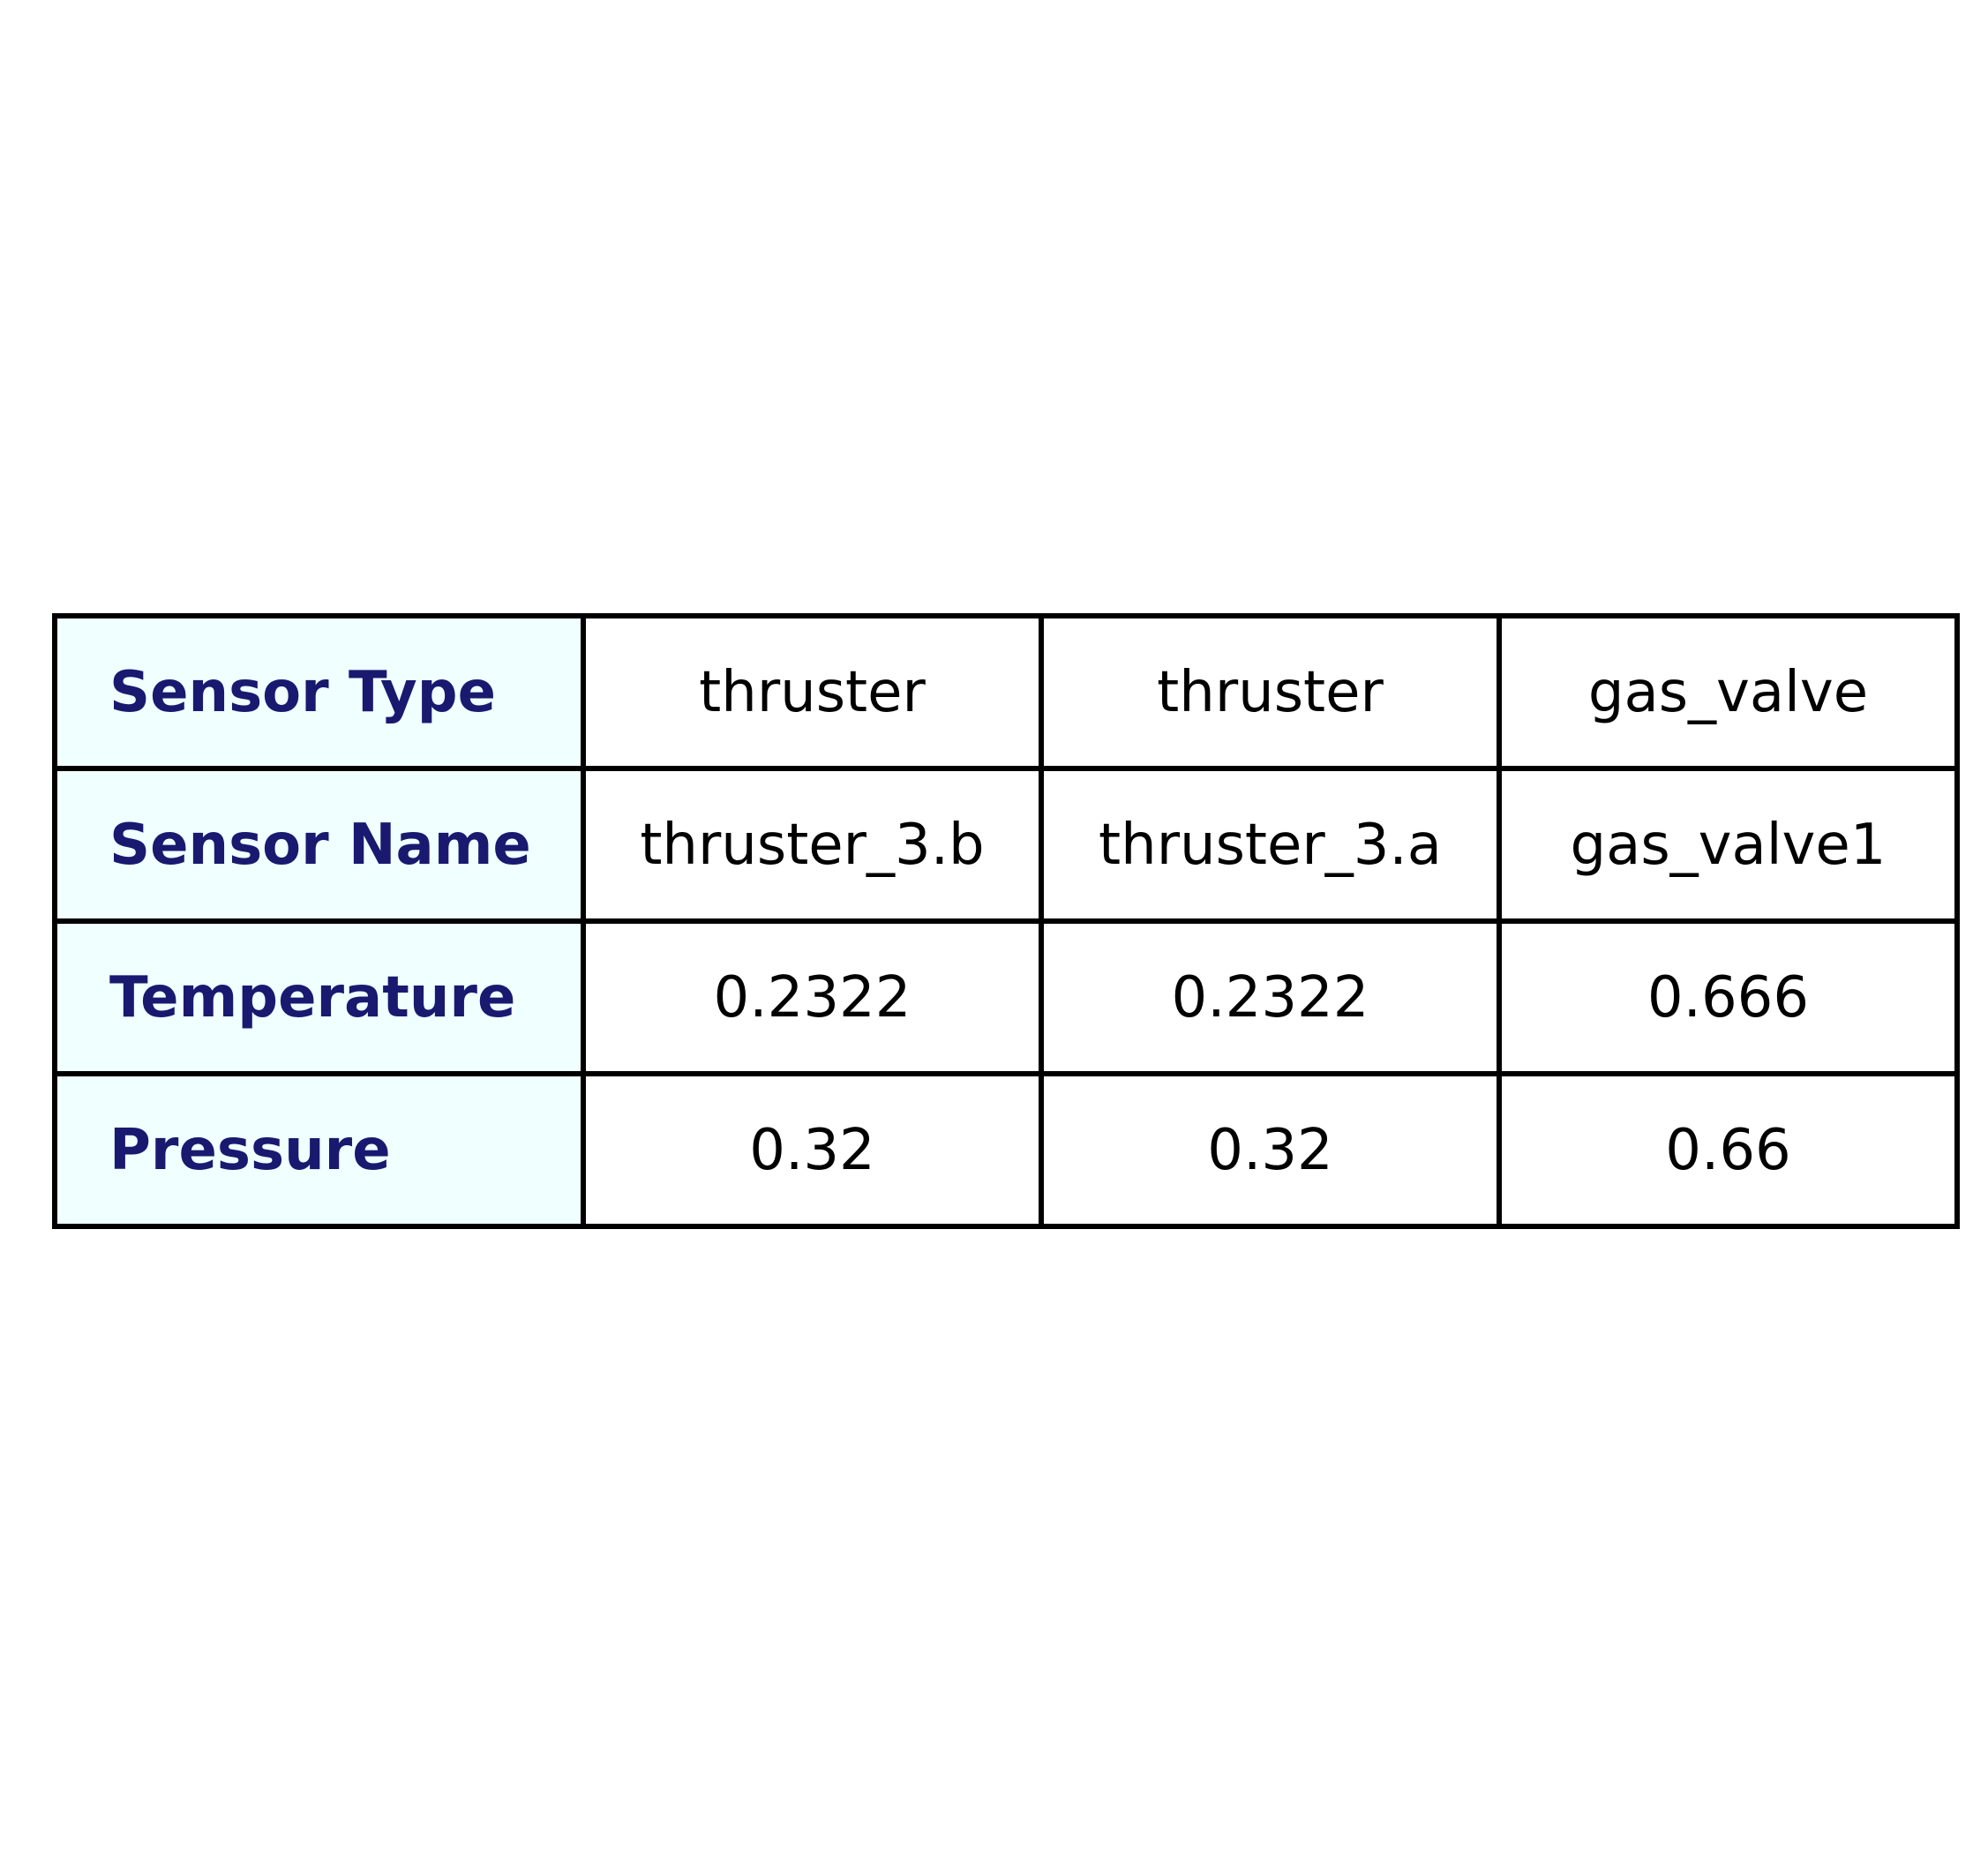  What do you see at coordinates (812, 845) in the screenshot?
I see `table-cell: thruster_3.b` at bounding box center [812, 845].